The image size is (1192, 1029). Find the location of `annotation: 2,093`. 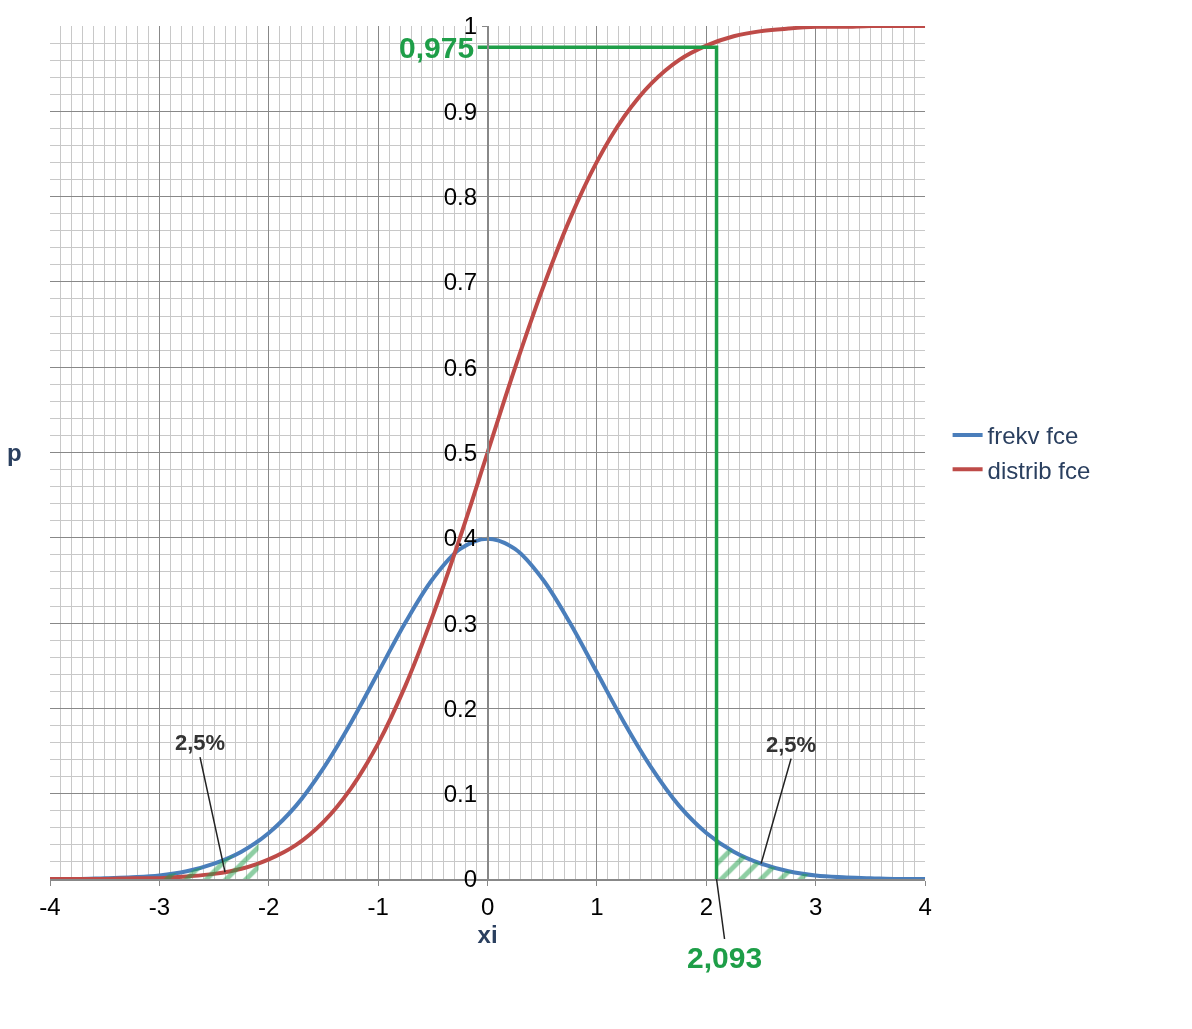

annotation: 2,093 is located at coordinates (725, 957).